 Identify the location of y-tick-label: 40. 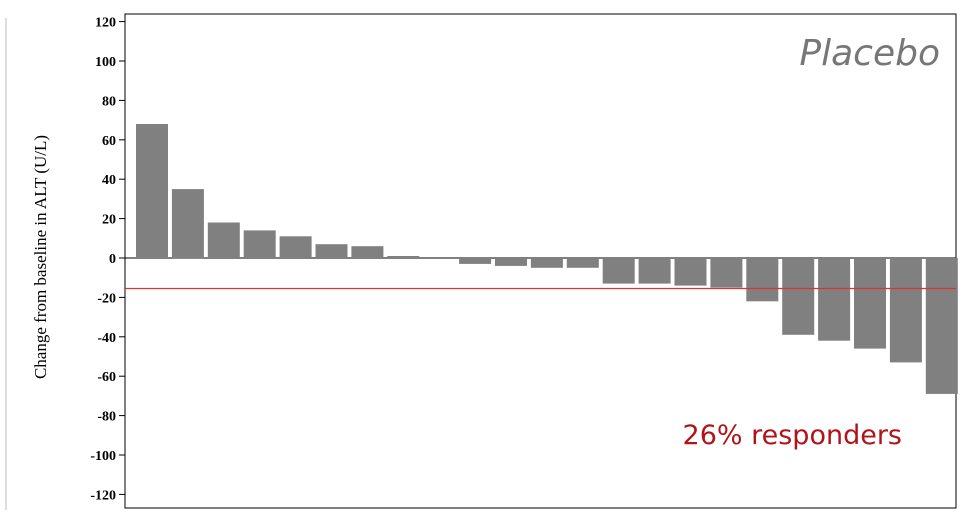
(109, 180).